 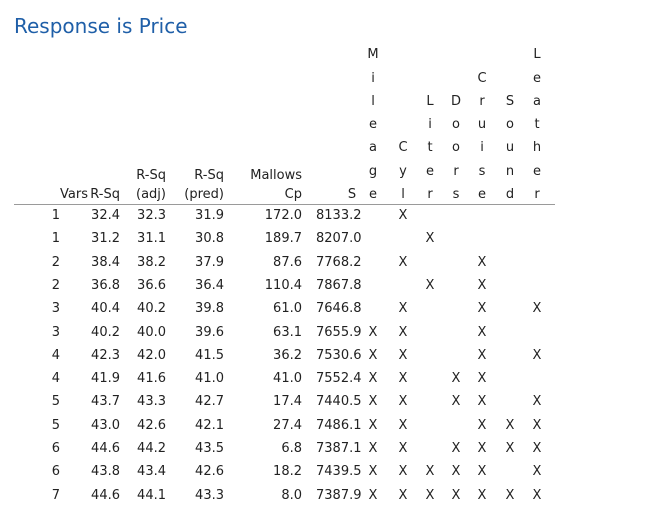 What do you see at coordinates (151, 332) in the screenshot?
I see `cell-rsq-adj: 40.0` at bounding box center [151, 332].